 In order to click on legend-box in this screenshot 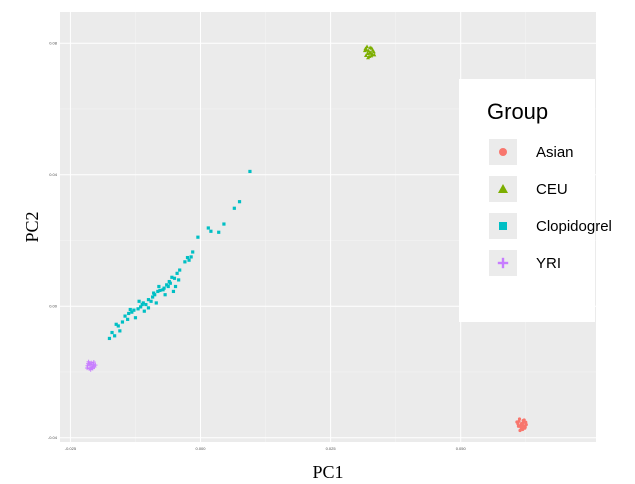, I will do `click(527, 200)`.